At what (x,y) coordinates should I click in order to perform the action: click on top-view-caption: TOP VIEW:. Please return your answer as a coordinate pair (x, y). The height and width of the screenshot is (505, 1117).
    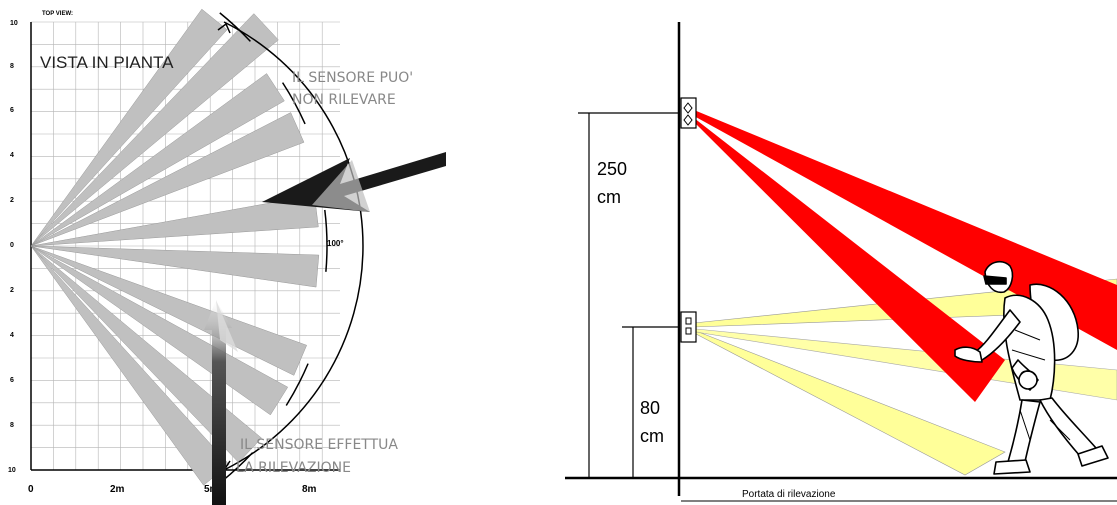
    Looking at the image, I should click on (57, 14).